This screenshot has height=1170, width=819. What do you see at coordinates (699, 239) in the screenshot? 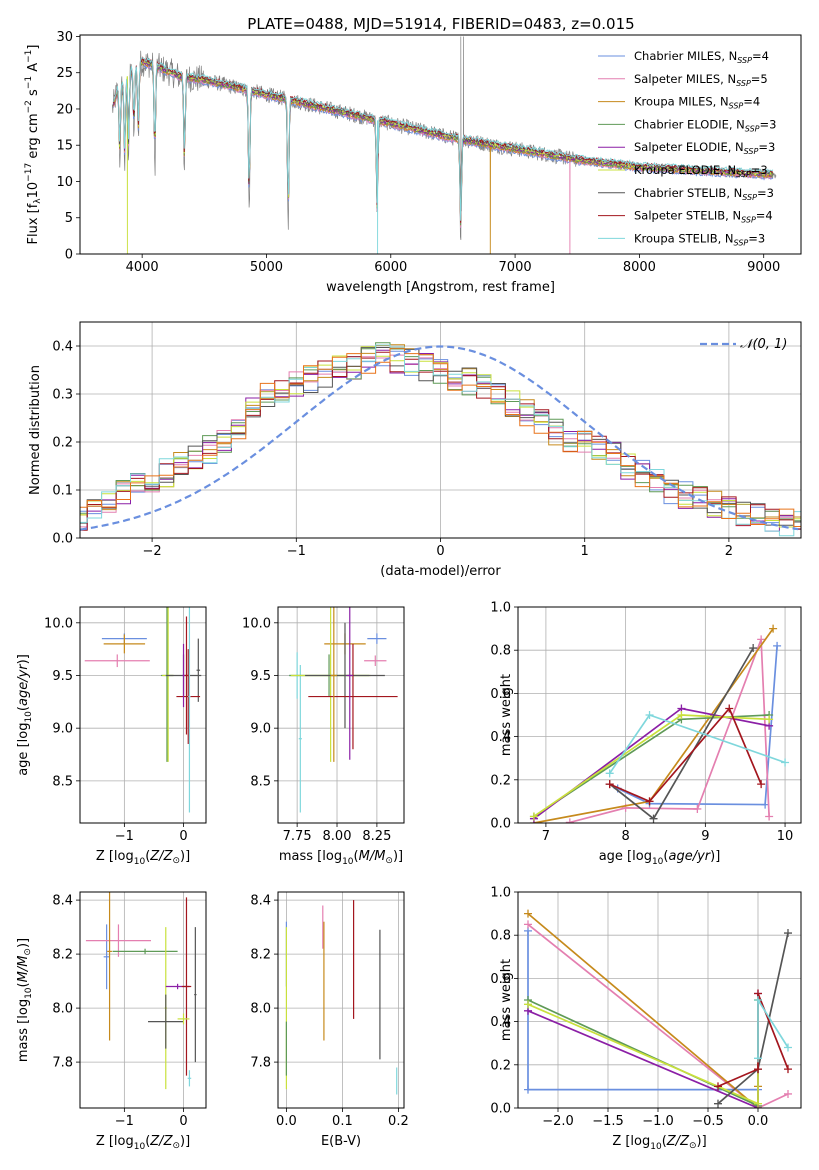
I see `legend-entry: Kroupa STELIB, NSSP=3` at bounding box center [699, 239].